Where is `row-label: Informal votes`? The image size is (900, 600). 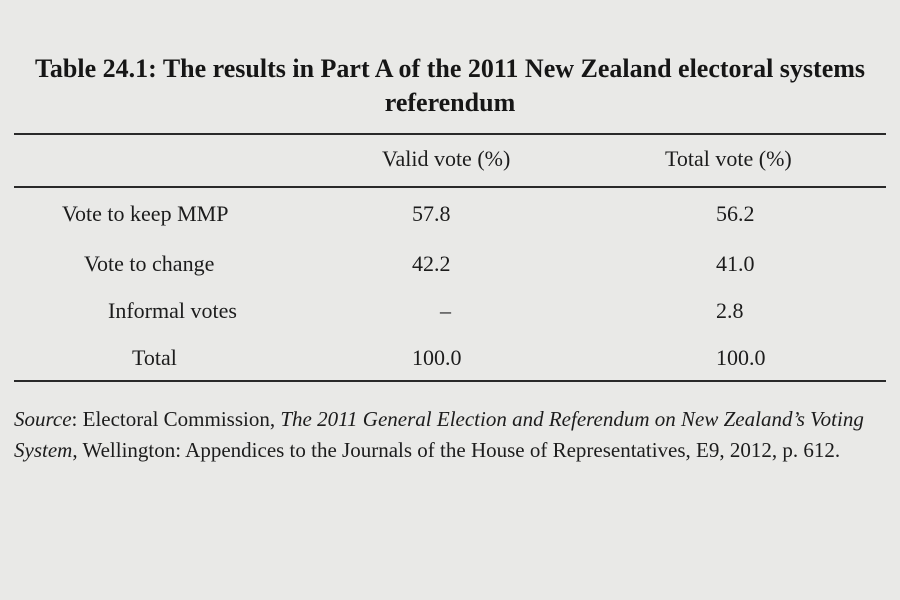 row-label: Informal votes is located at coordinates (172, 310).